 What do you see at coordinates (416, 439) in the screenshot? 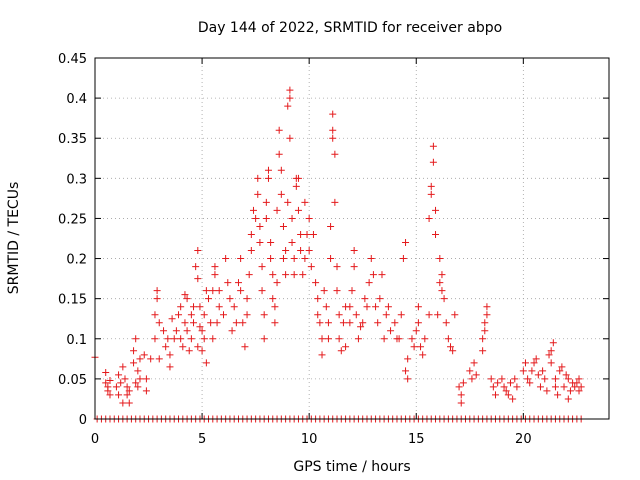
I see `x-tick-label: 15` at bounding box center [416, 439].